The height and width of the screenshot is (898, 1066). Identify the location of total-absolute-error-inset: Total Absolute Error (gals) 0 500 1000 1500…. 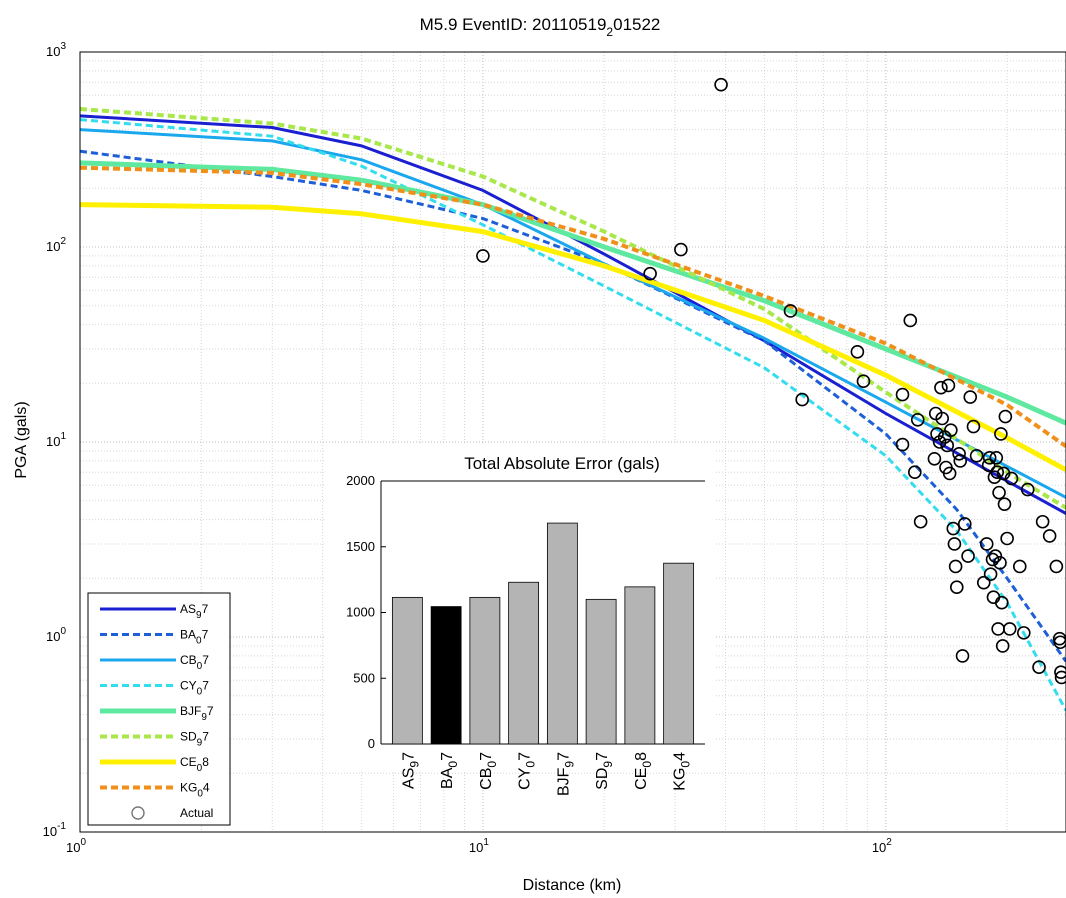
(520, 620).